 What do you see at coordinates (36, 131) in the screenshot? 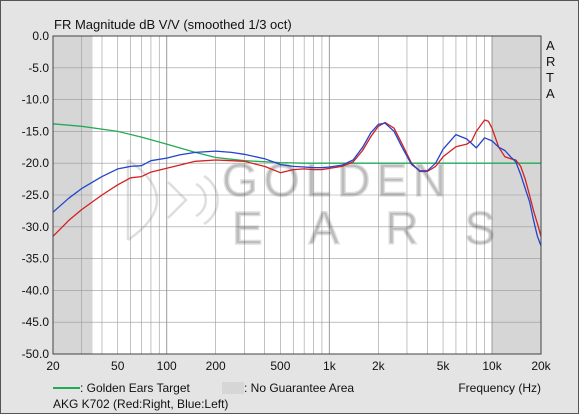
I see `y-tick-label: -15.0` at bounding box center [36, 131].